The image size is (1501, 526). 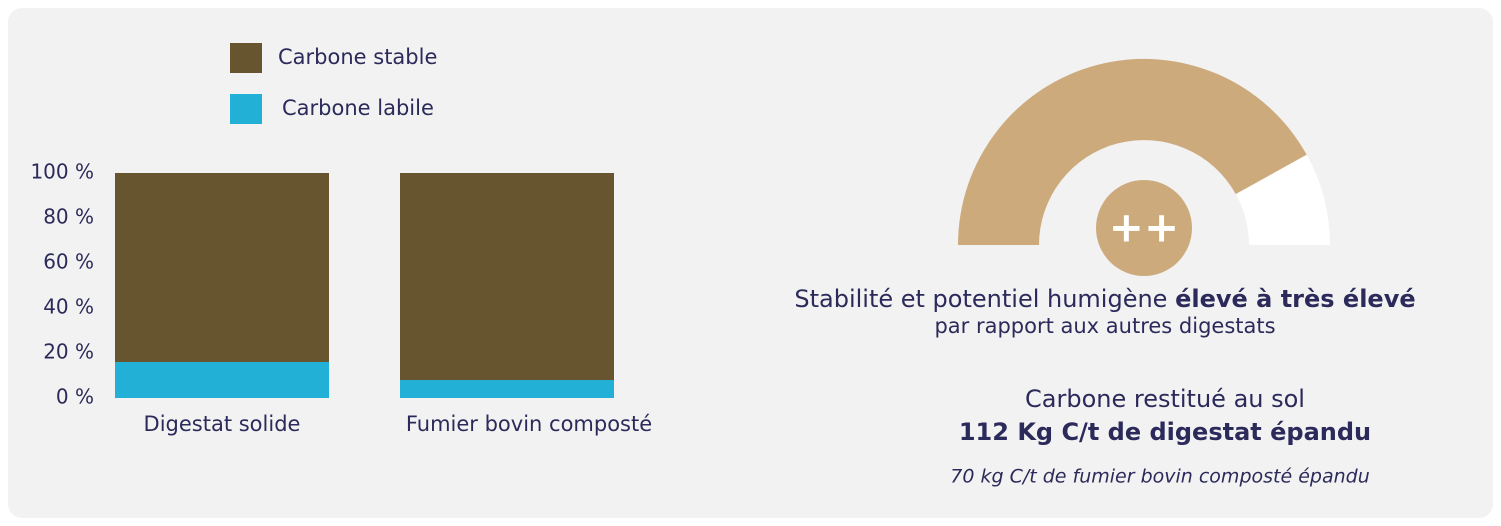 I want to click on gauge-badge, so click(x=1144, y=228).